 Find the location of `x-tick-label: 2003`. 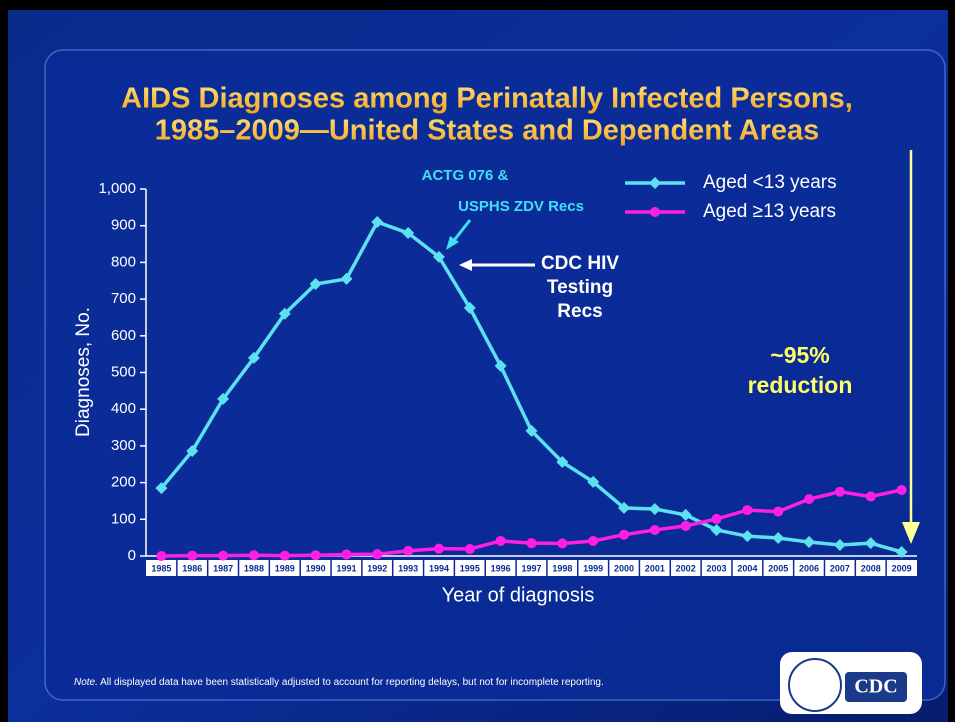

x-tick-label: 2003 is located at coordinates (717, 568).